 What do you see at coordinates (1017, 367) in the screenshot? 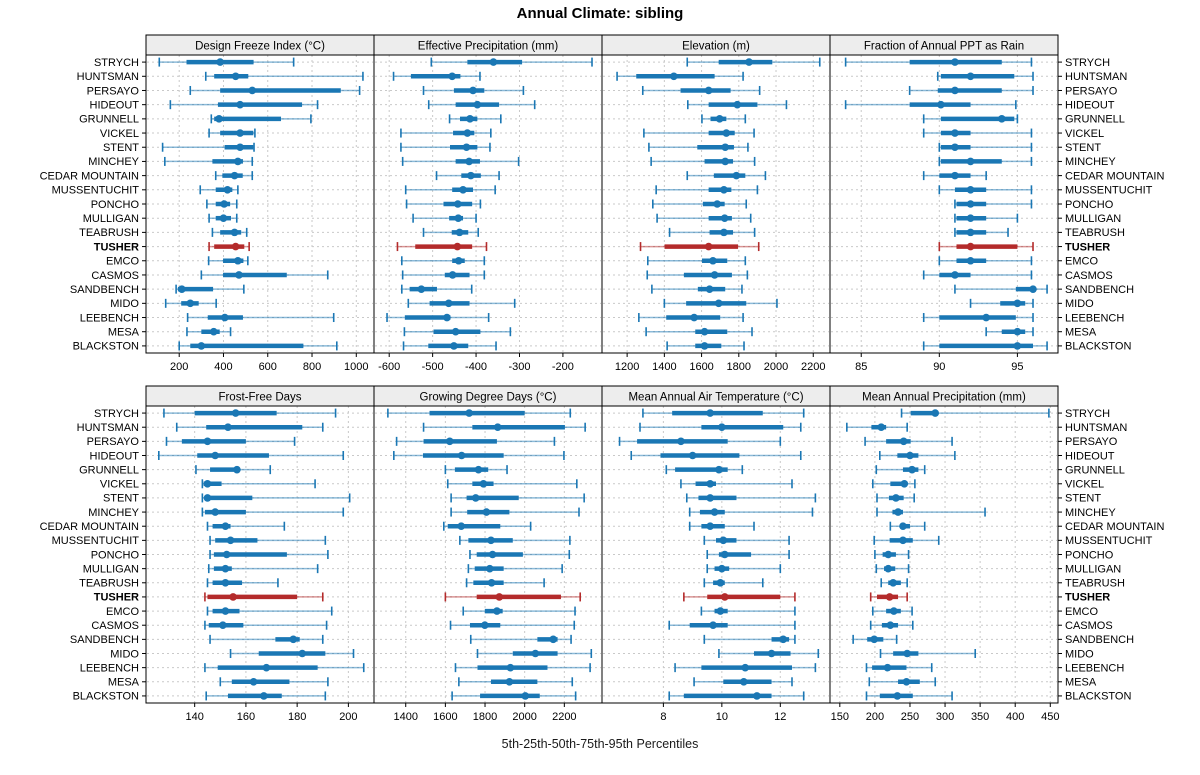
I see `x-axis-tick-label: 95` at bounding box center [1017, 367].